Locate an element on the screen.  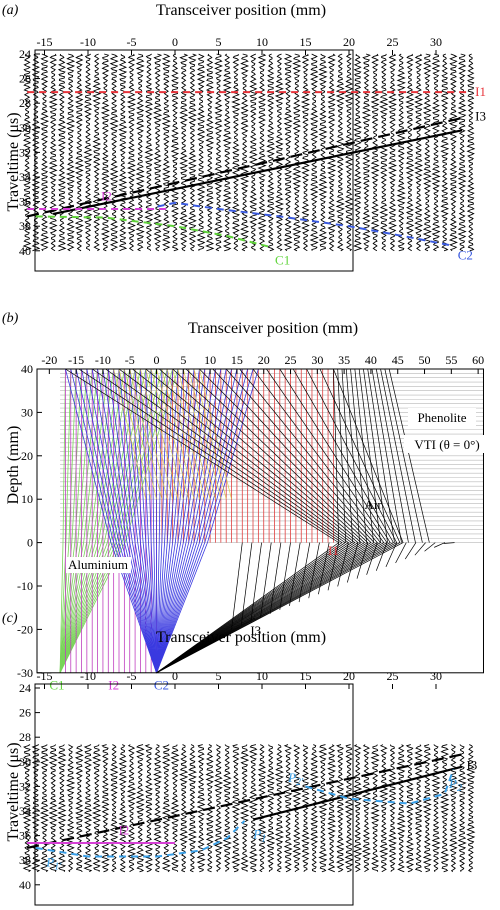
layer-label-vti: VTI (θ = 0°) is located at coordinates (446, 444).